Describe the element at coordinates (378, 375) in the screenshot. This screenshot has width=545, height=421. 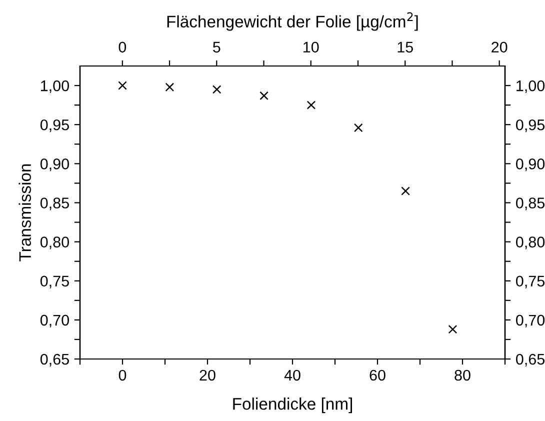
I see `x-tick-label: 60` at that location.